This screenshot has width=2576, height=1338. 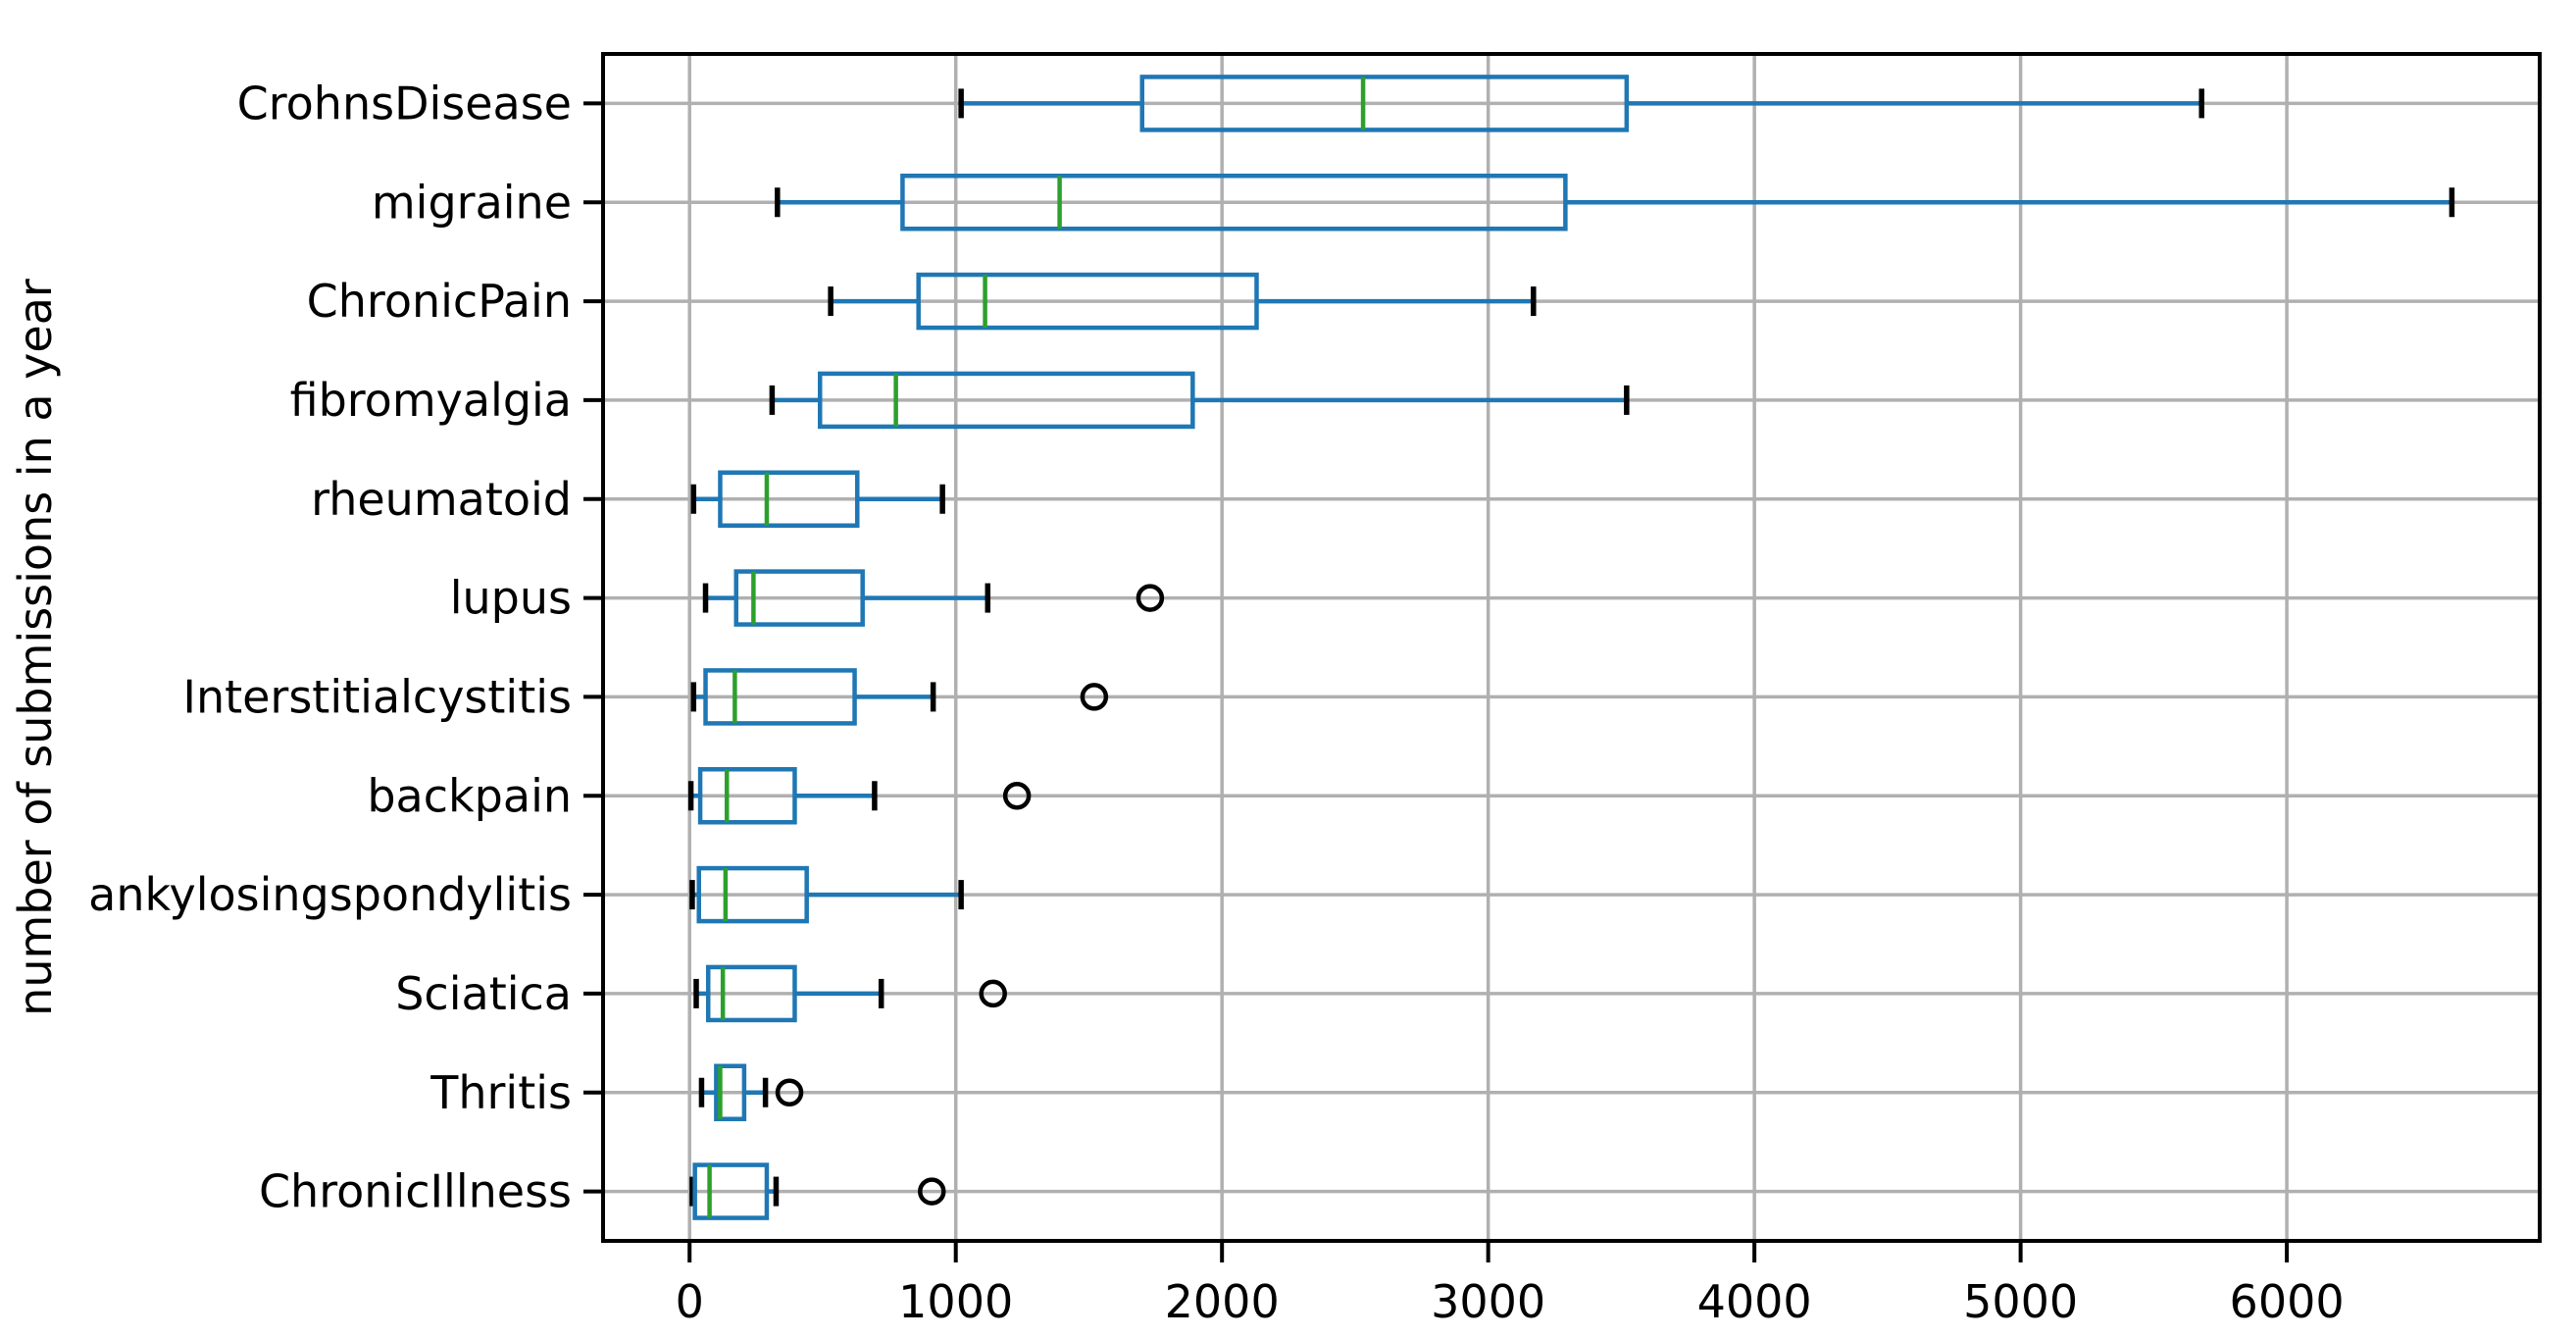 What do you see at coordinates (2021, 1301) in the screenshot?
I see `x-tick-label: 5000` at bounding box center [2021, 1301].